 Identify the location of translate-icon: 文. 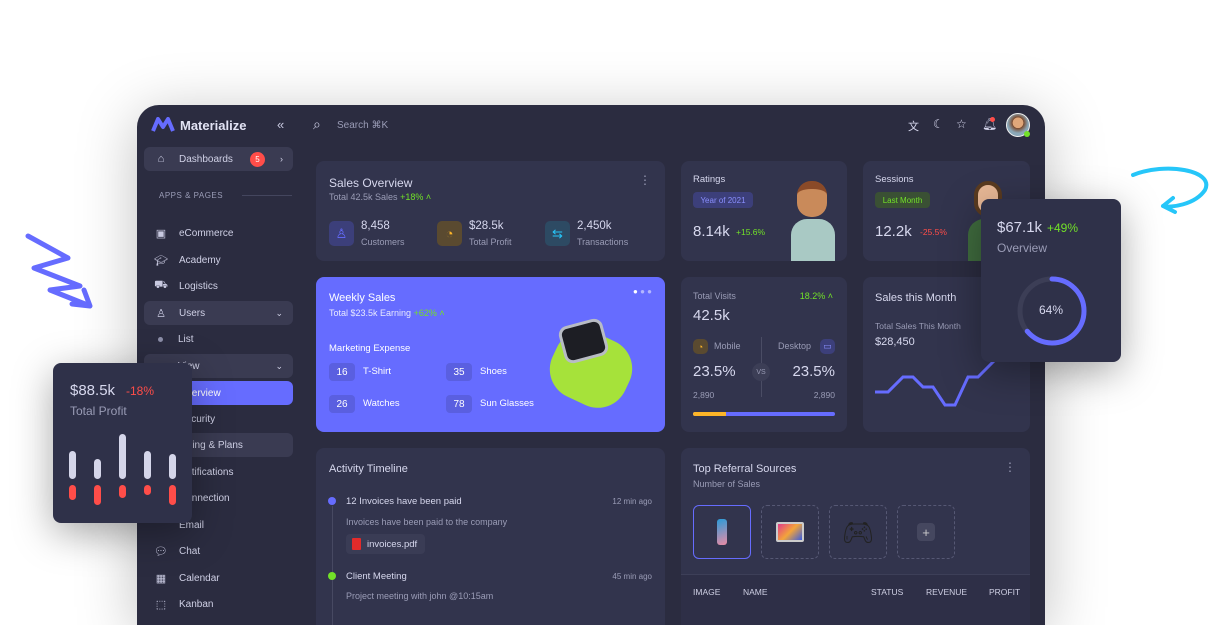
(913, 127).